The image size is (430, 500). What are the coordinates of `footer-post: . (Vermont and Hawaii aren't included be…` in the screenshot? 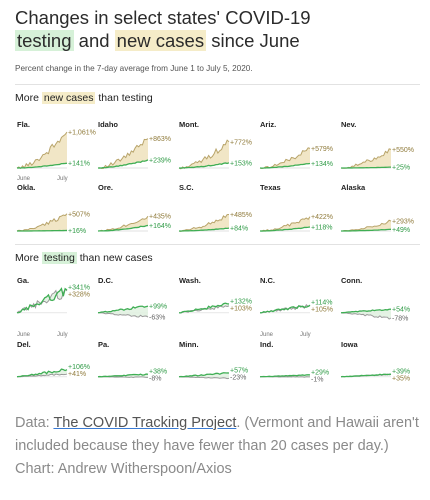 It's located at (217, 446).